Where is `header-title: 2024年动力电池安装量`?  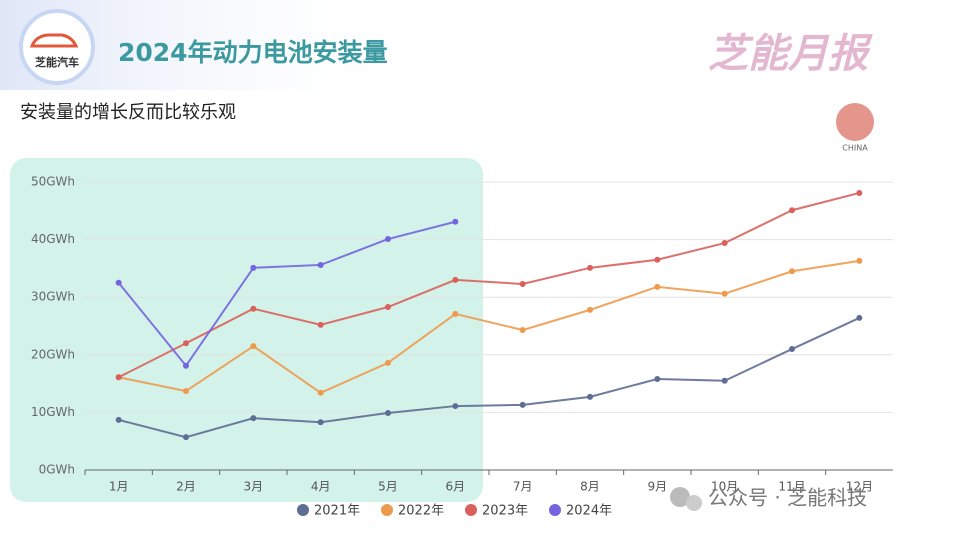
header-title: 2024年动力电池安装量 is located at coordinates (253, 52).